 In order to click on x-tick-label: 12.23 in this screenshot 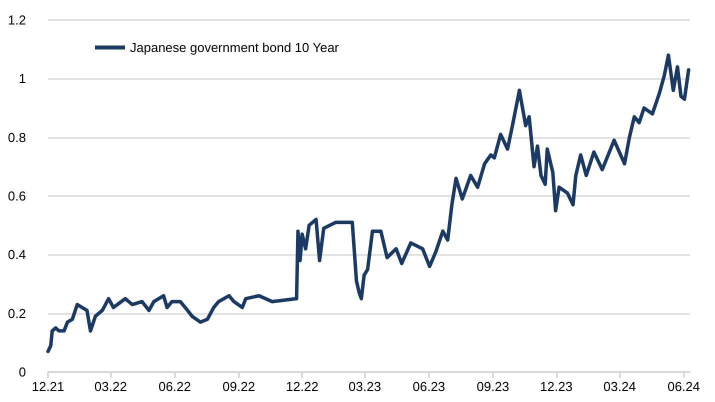, I will do `click(556, 386)`.